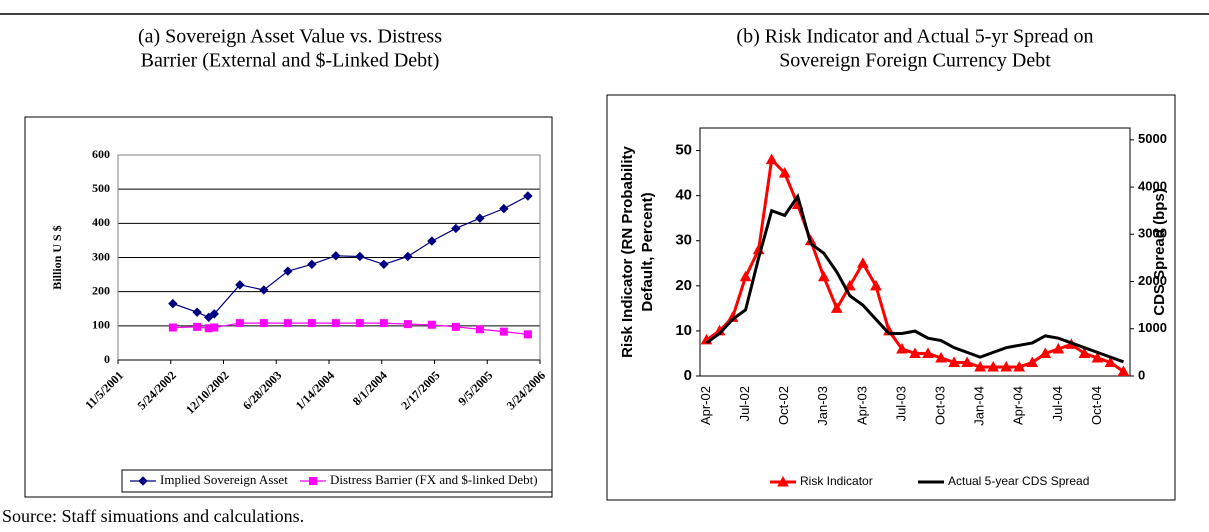  I want to click on y2-tick-label: 5000, so click(1152, 138).